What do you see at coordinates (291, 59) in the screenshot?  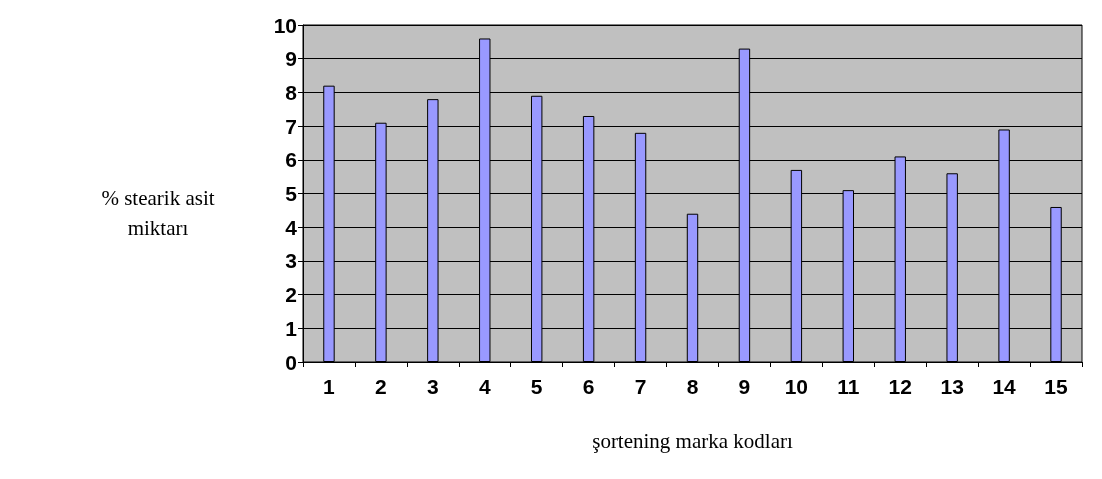 I see `y-tick-label: 9` at bounding box center [291, 59].